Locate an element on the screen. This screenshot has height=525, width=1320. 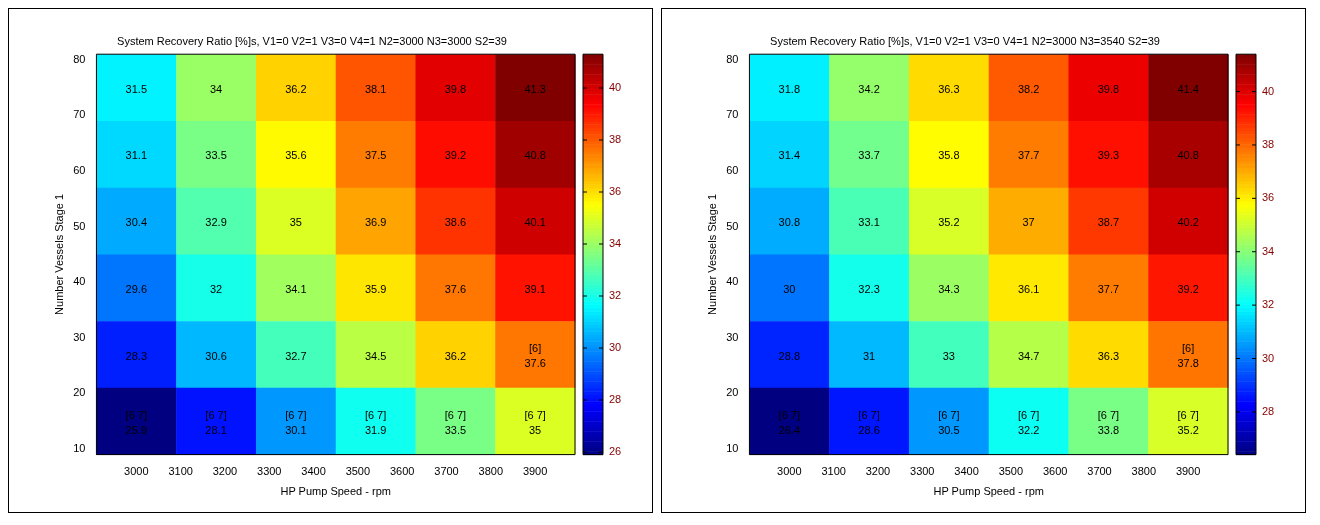
data-label: 38.1 is located at coordinates (375, 88).